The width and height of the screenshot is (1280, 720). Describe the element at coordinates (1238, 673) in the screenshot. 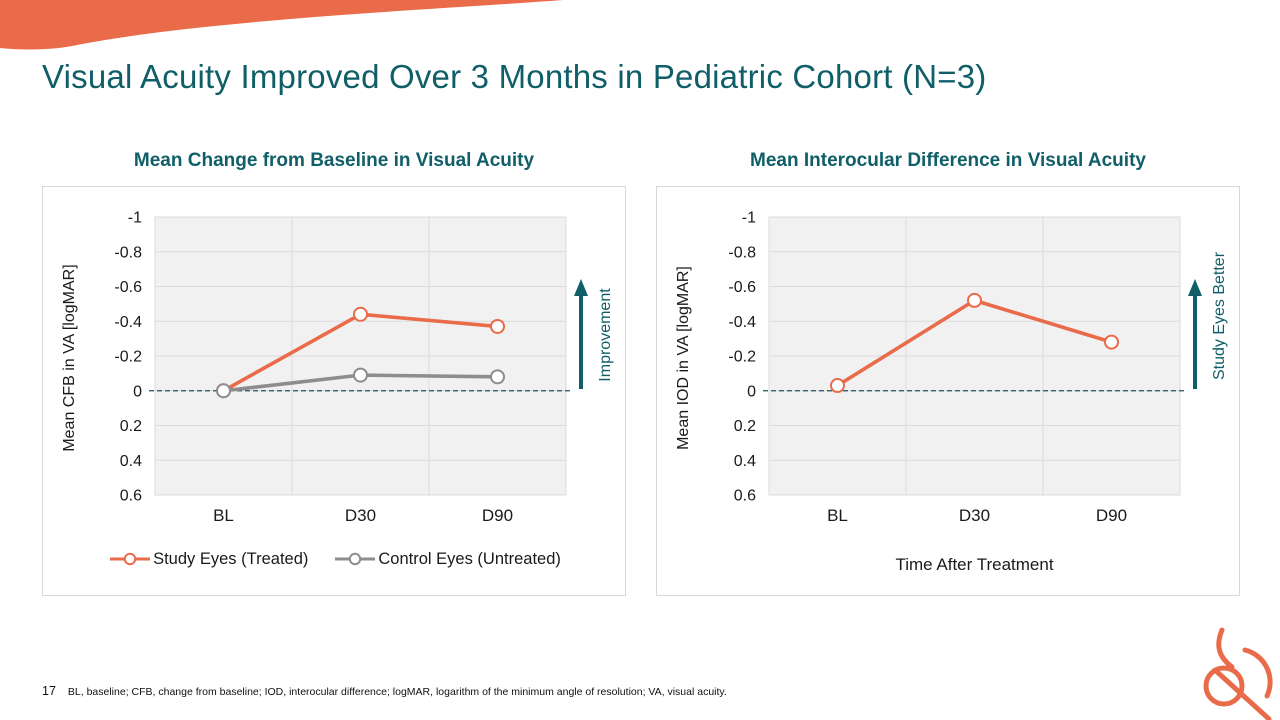

I see `swirl-logo-icon` at that location.